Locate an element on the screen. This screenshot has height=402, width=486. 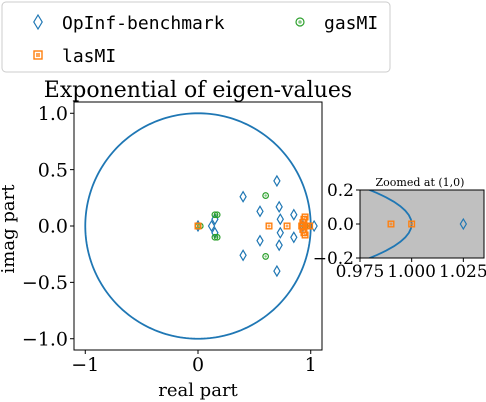
main-ytick-label-2: 0.0 is located at coordinates (53, 227).